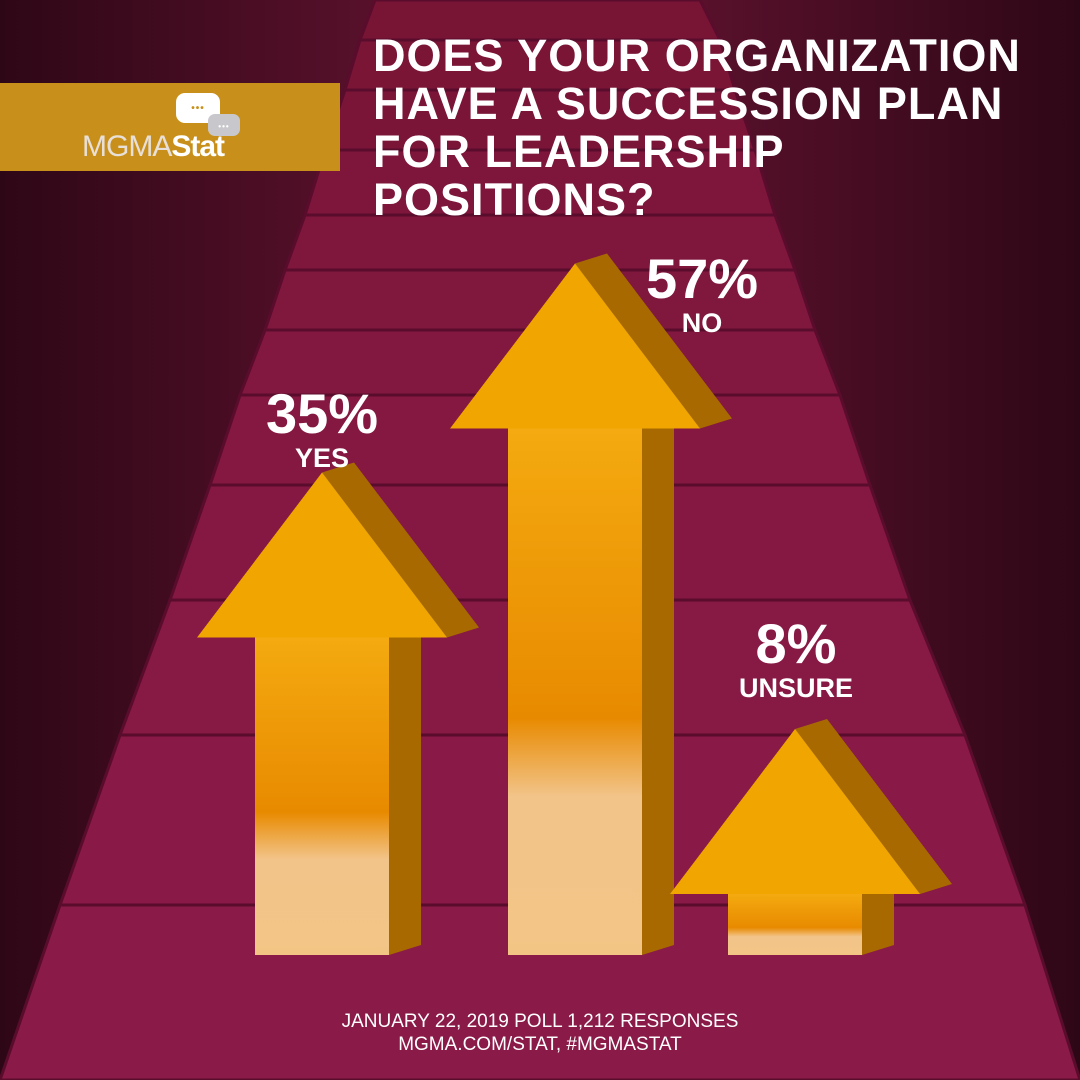 This screenshot has height=1080, width=1080. Describe the element at coordinates (540, 1021) in the screenshot. I see `poll-info: JANUARY 22, 2019 POLL 1,212 RESPONSES` at that location.